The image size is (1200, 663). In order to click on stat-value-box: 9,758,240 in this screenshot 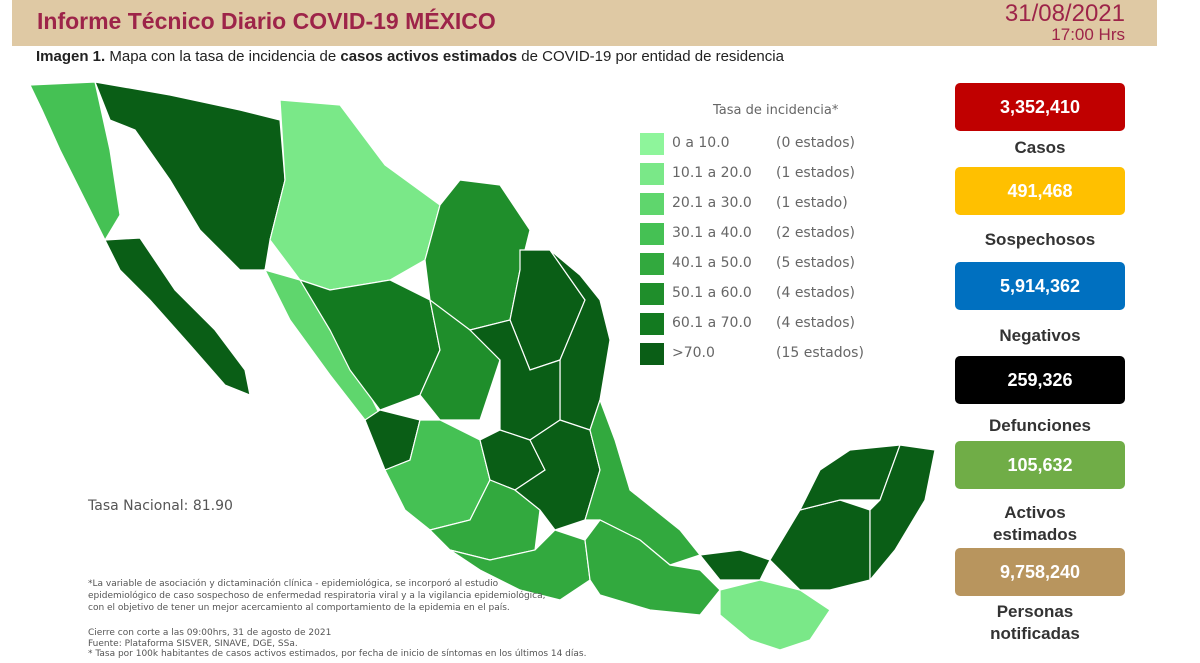, I will do `click(1040, 572)`.